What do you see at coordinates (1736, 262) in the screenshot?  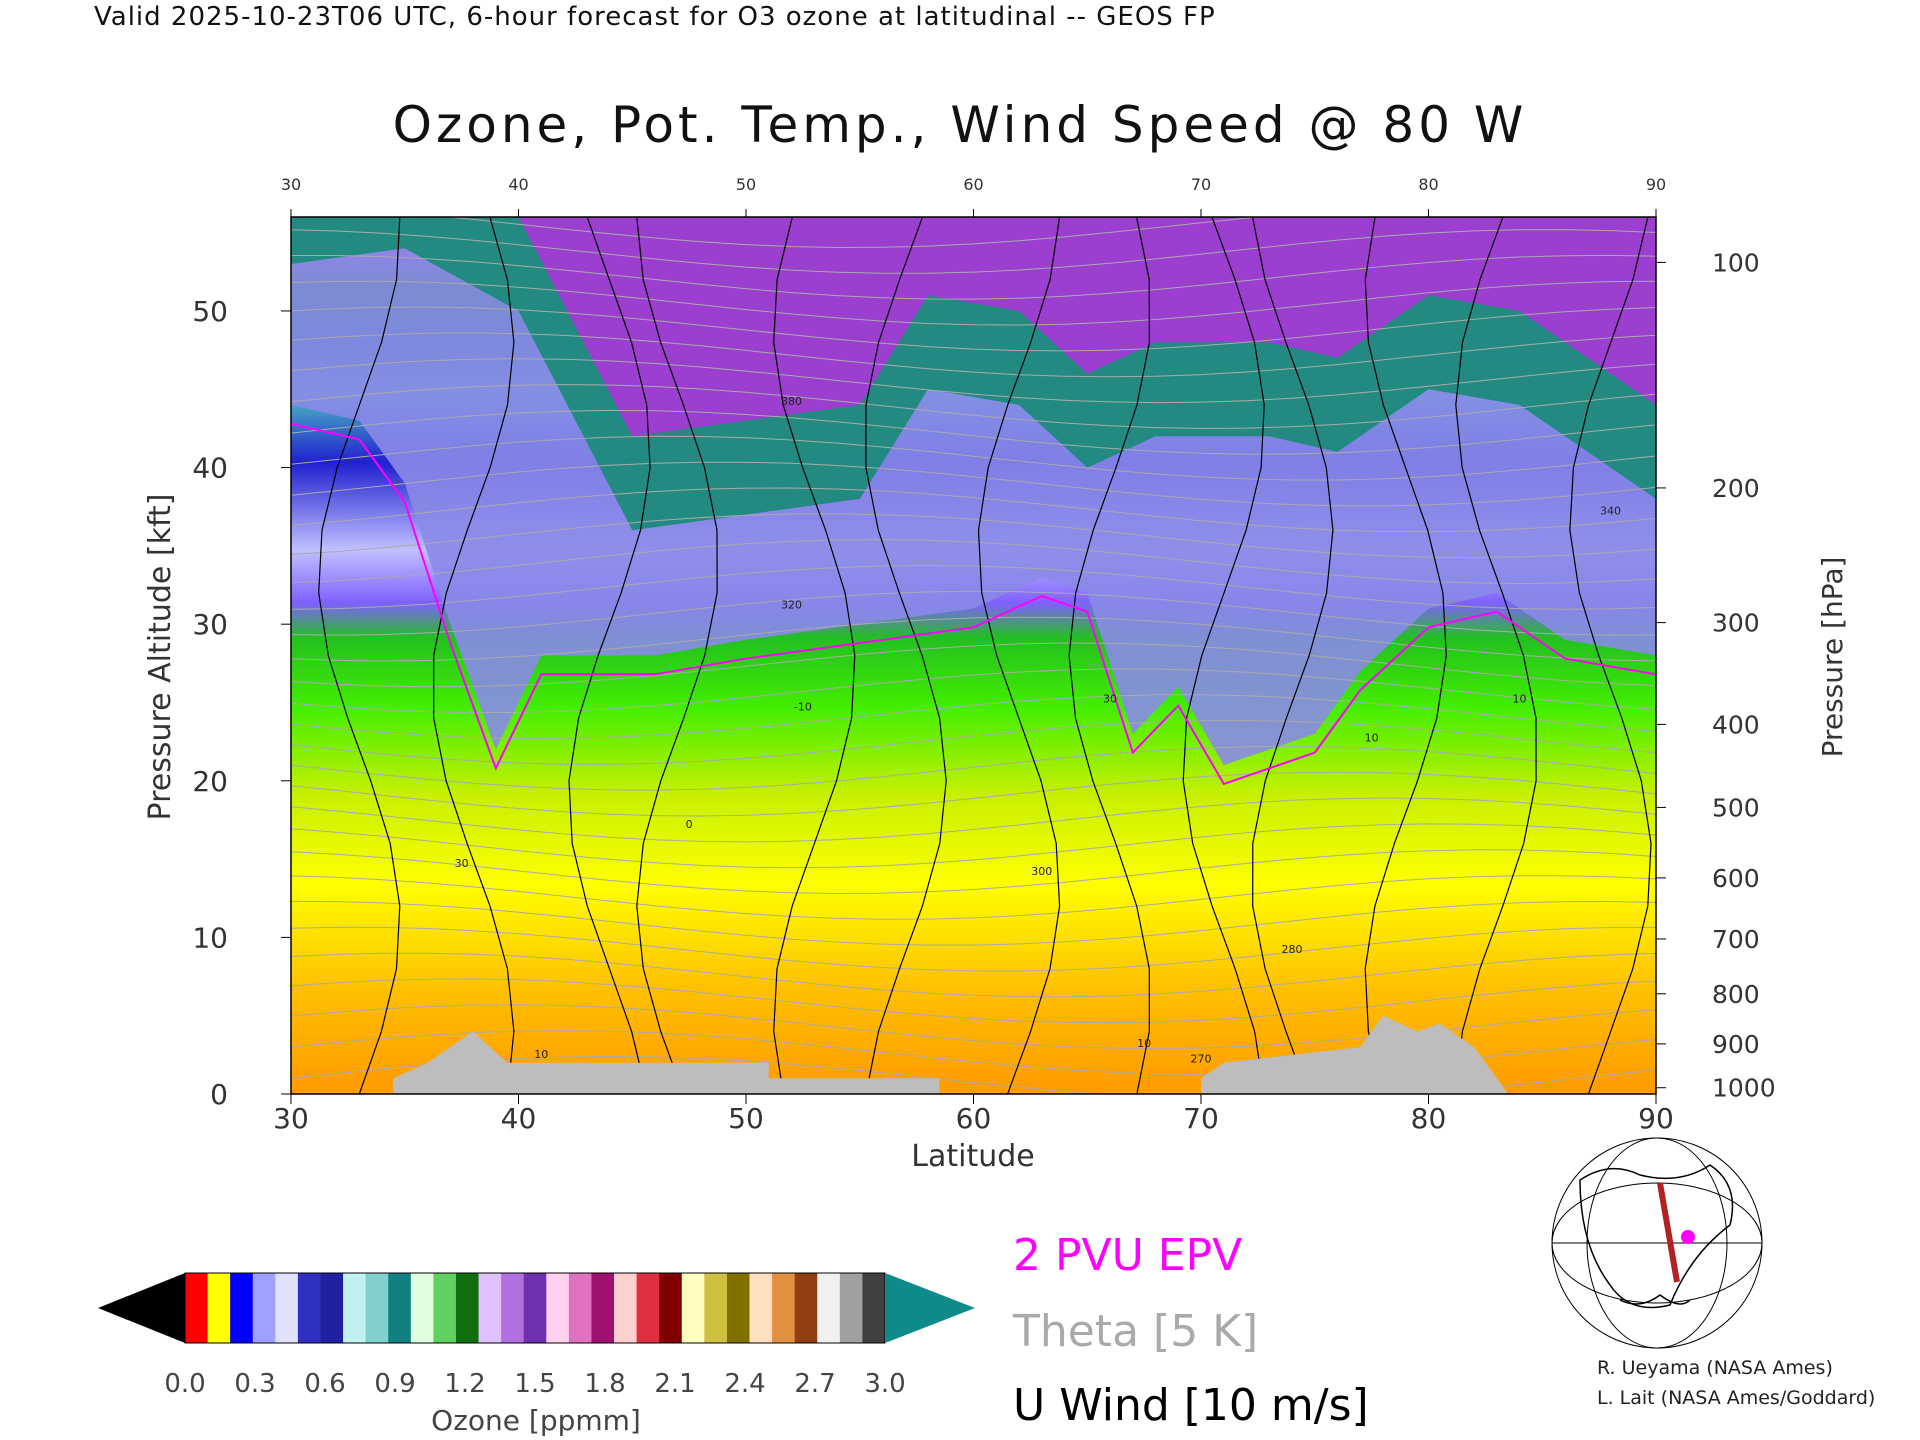 I see `pressure-tick-label: 100` at bounding box center [1736, 262].